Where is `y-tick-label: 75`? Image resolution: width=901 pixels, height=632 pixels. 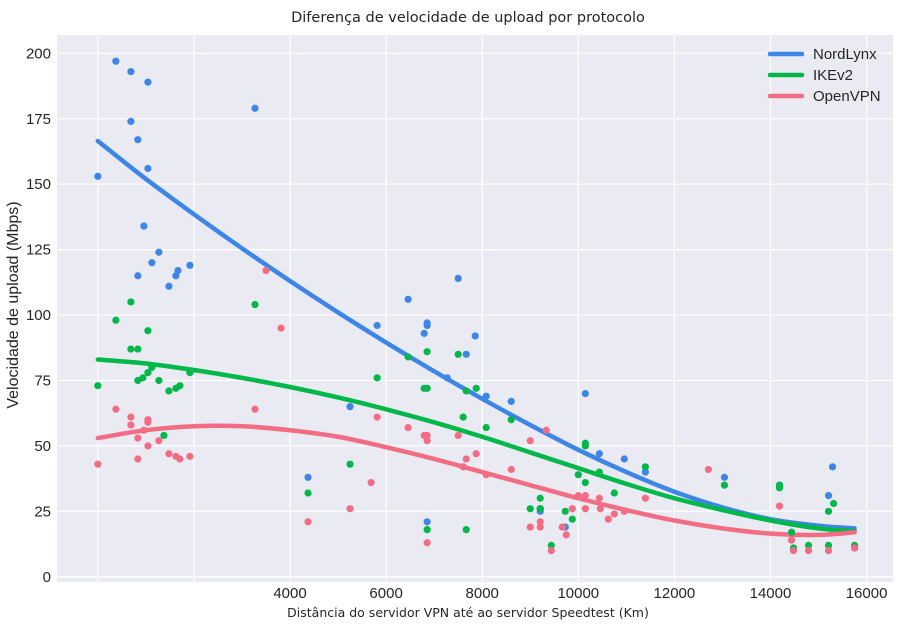
y-tick-label: 75 is located at coordinates (42, 380).